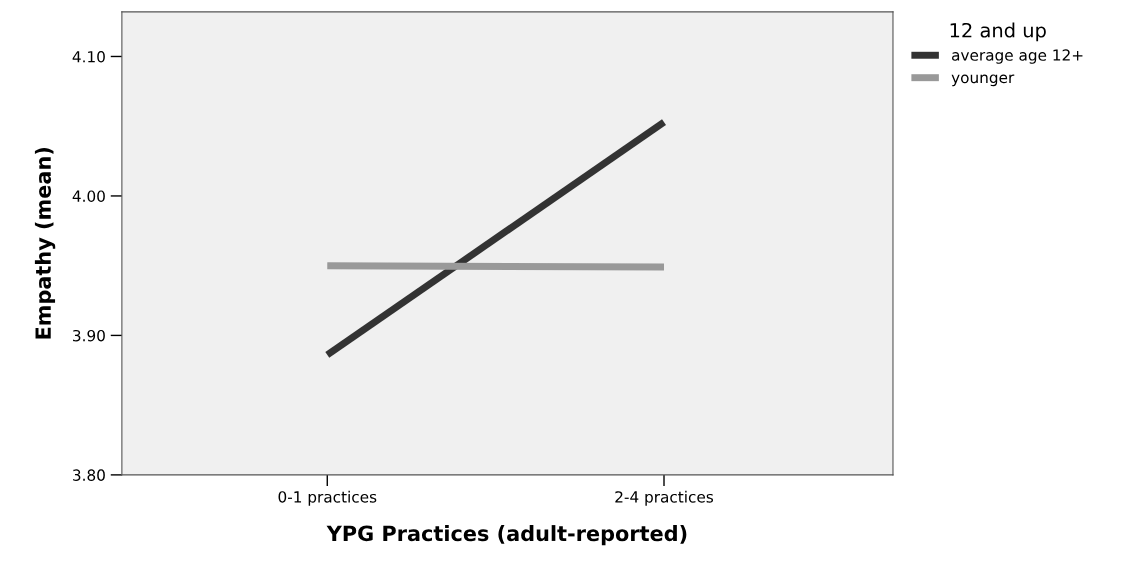  Describe the element at coordinates (983, 80) in the screenshot. I see `legend-label: younger` at that location.